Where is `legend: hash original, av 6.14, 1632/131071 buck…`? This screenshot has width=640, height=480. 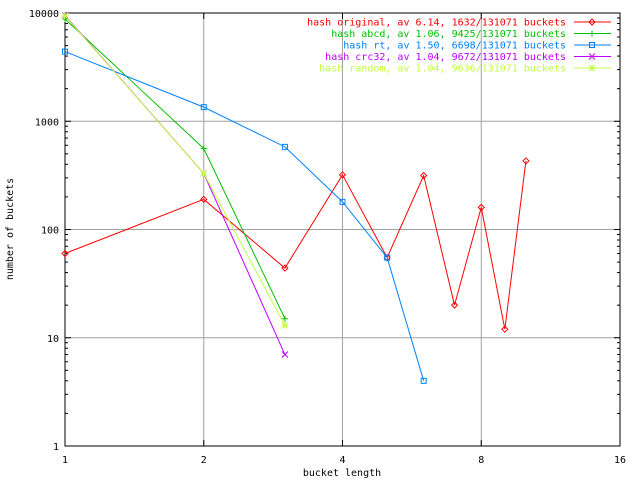 legend: hash original, av 6.14, 1632/131071 buck… is located at coordinates (459, 46).